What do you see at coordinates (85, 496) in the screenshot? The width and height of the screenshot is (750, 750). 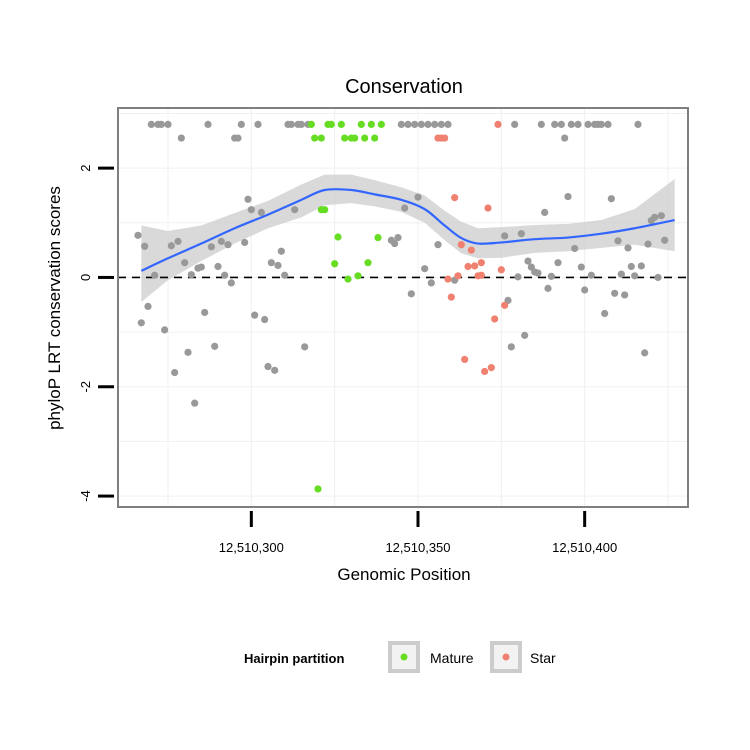 I see `y-tick-label: -4` at bounding box center [85, 496].